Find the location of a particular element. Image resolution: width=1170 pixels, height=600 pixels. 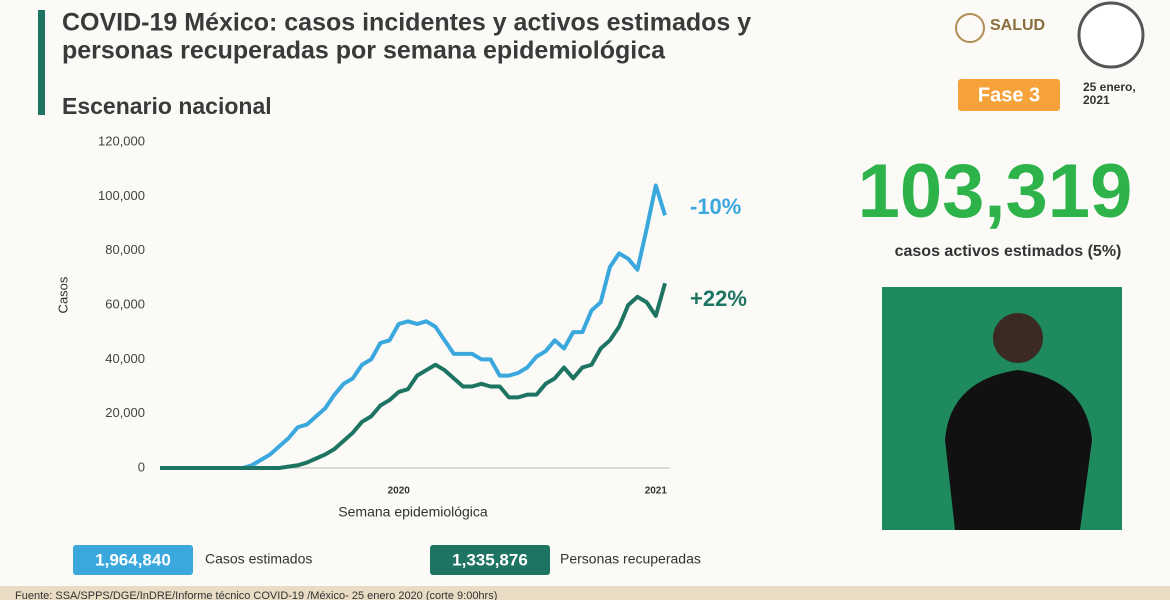

subtitle: Escenario nacional is located at coordinates (167, 106).